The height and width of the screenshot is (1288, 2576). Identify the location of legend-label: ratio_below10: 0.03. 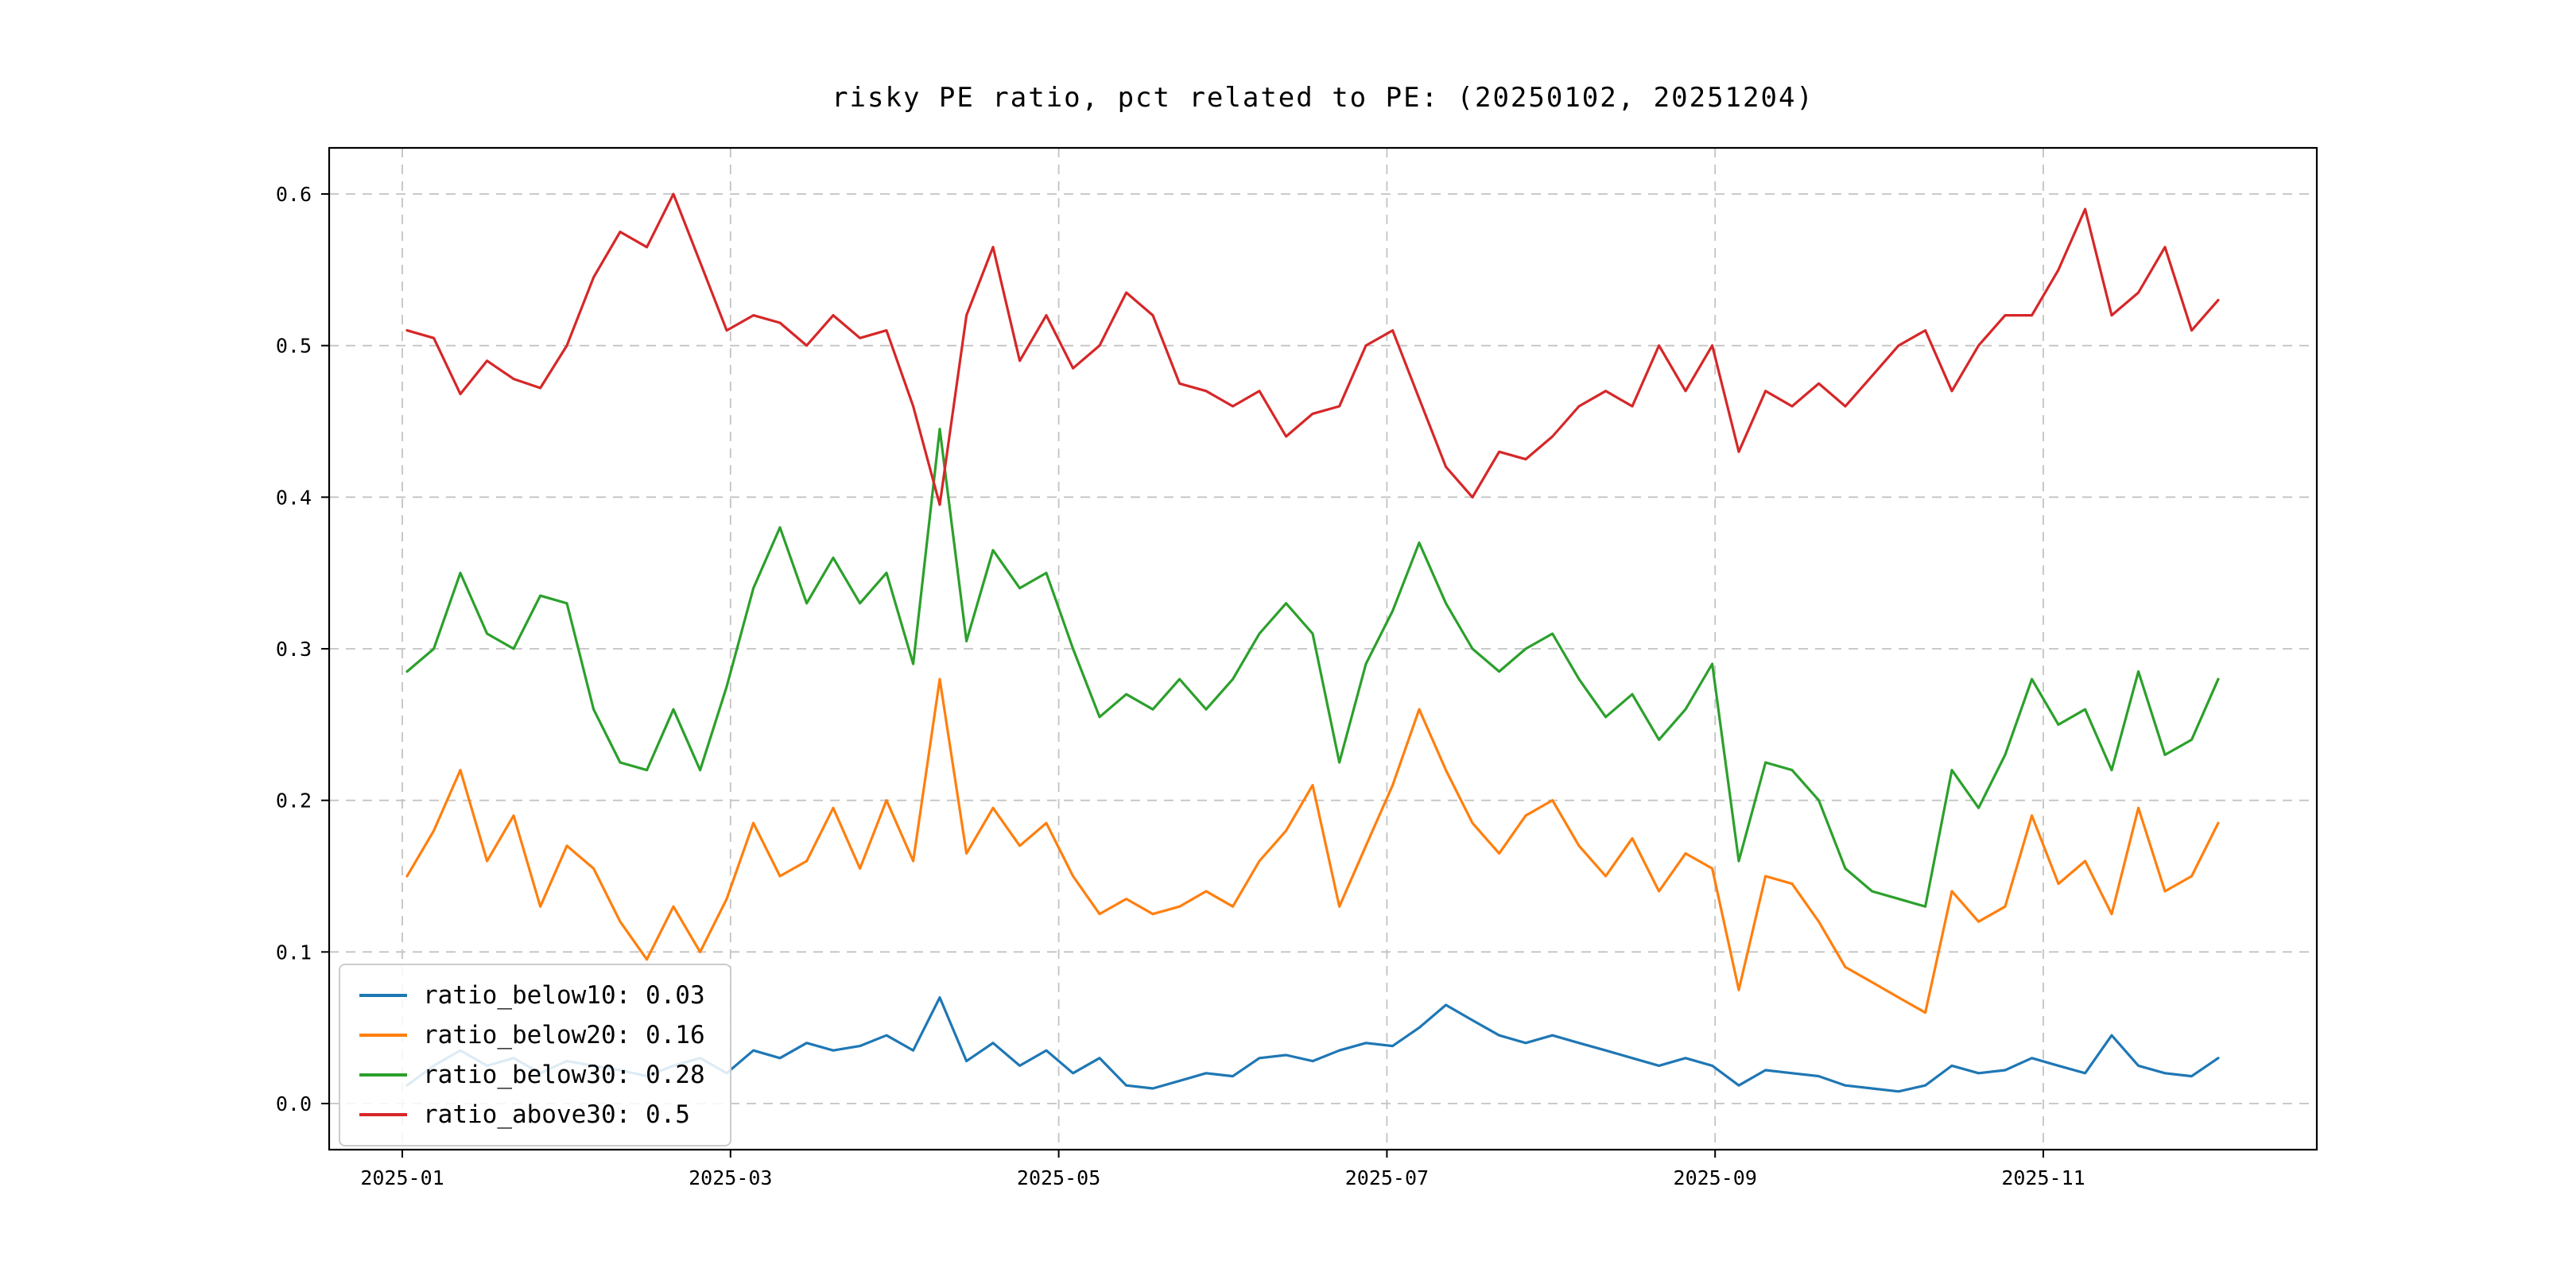
(564, 996).